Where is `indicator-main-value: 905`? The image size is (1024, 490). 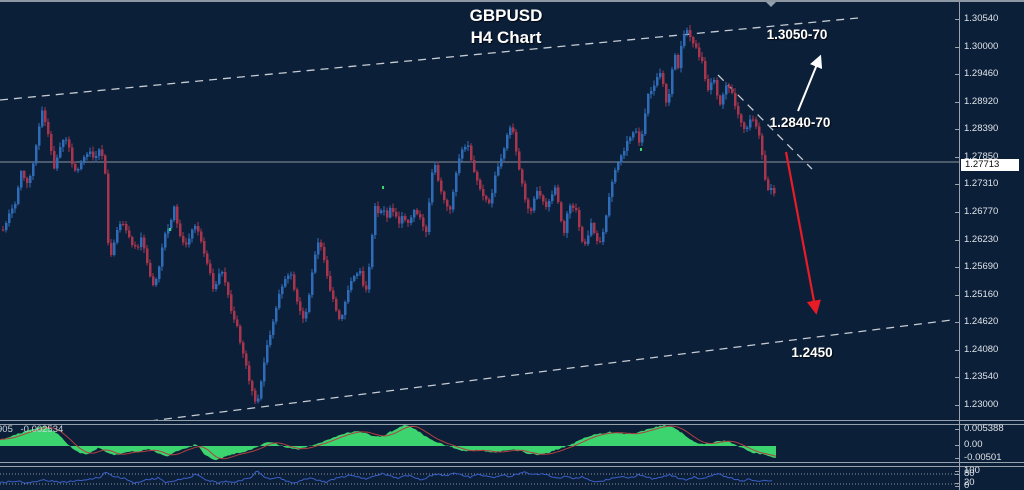 indicator-main-value: 905 is located at coordinates (6, 429).